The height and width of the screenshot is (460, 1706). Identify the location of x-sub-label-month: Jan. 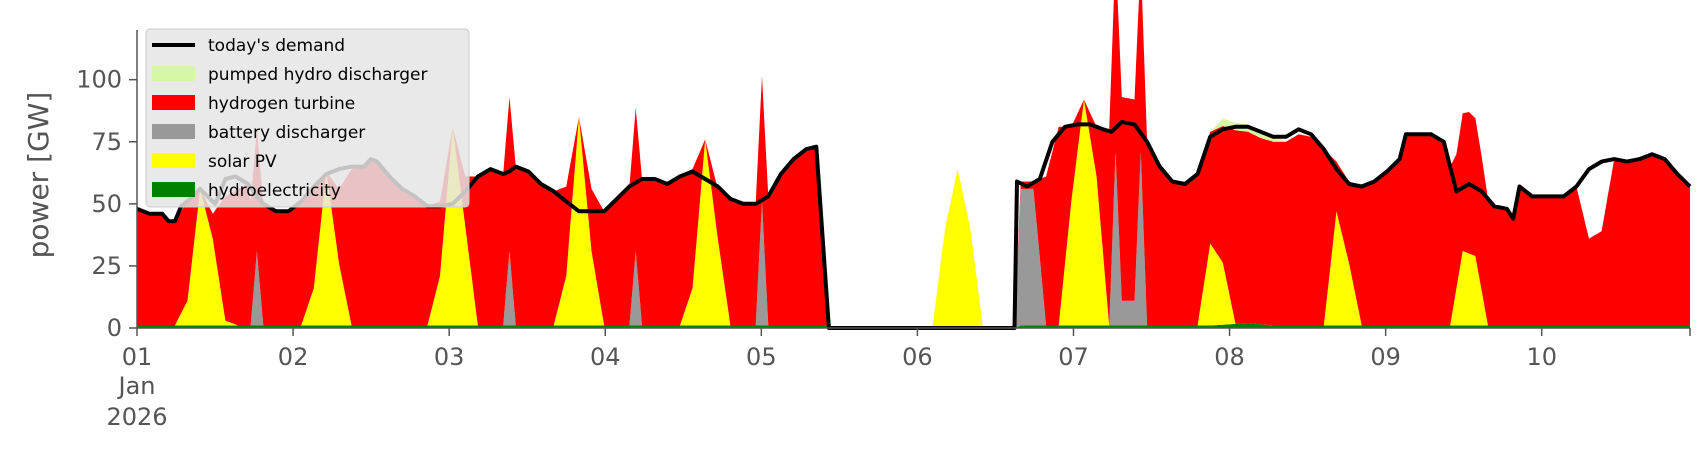
(136, 386).